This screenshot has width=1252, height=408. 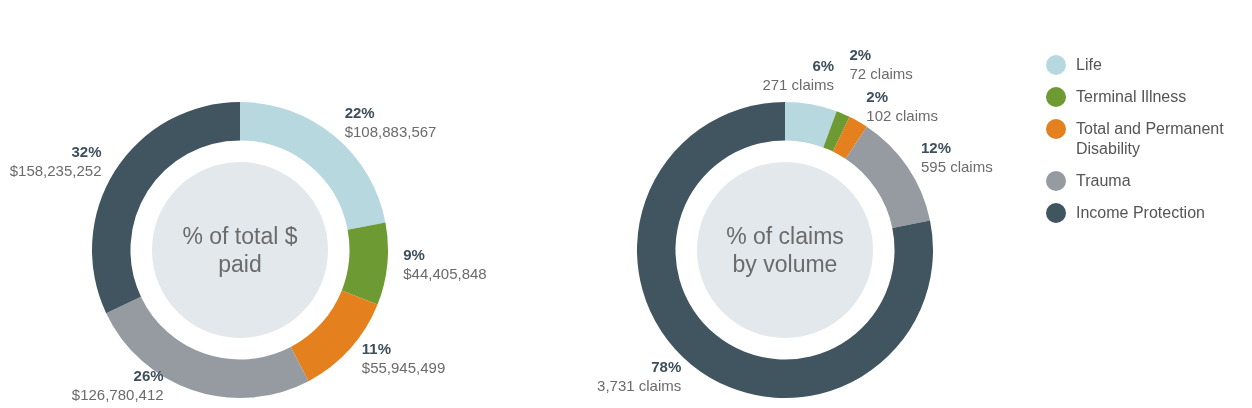 What do you see at coordinates (445, 264) in the screenshot?
I see `data-label: 9% $44,405,848` at bounding box center [445, 264].